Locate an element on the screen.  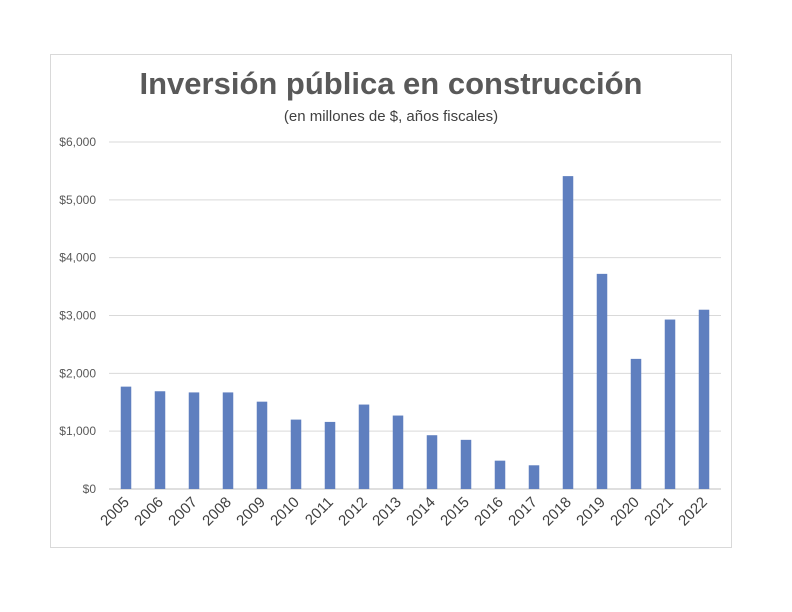
x-tick-label: 2006 is located at coordinates (149, 512).